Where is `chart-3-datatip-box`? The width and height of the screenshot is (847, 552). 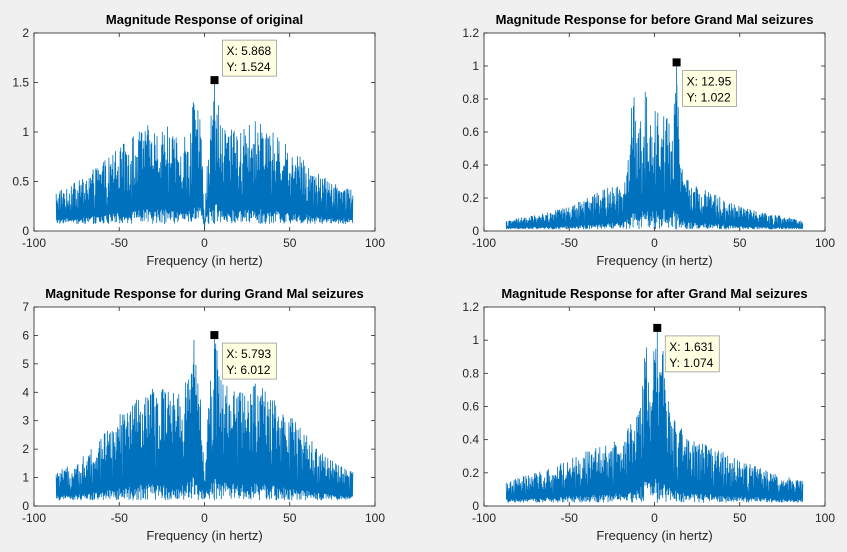
chart-3-datatip-box is located at coordinates (249, 361).